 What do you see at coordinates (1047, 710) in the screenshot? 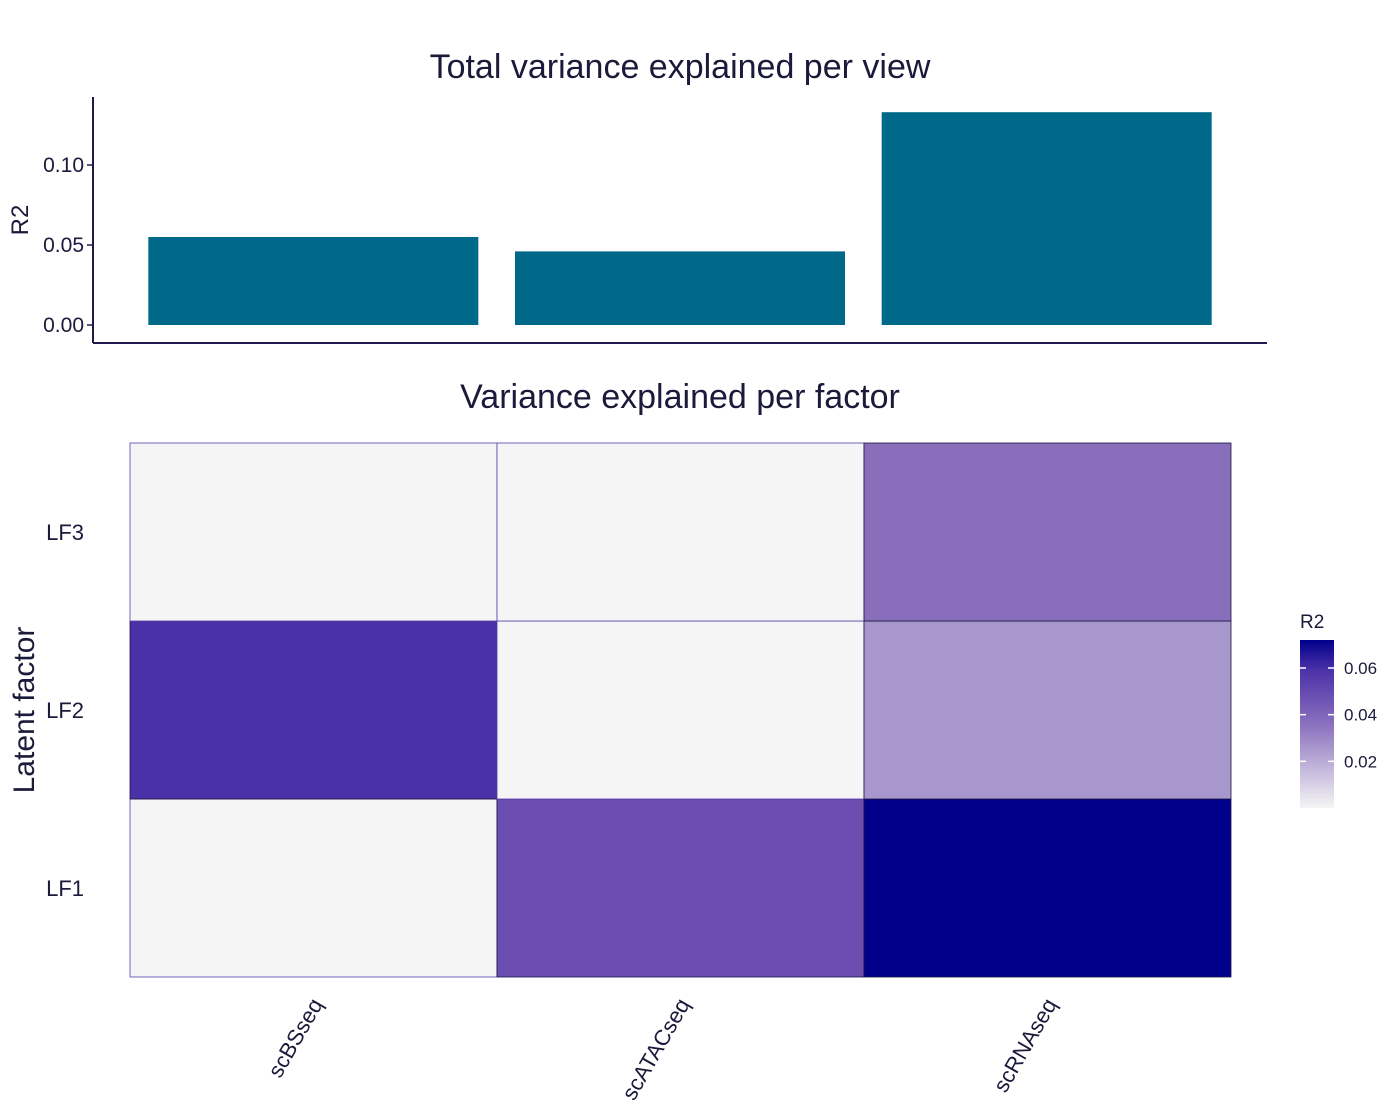
I see `heatmap-cell-LF2-scRNAseq` at bounding box center [1047, 710].